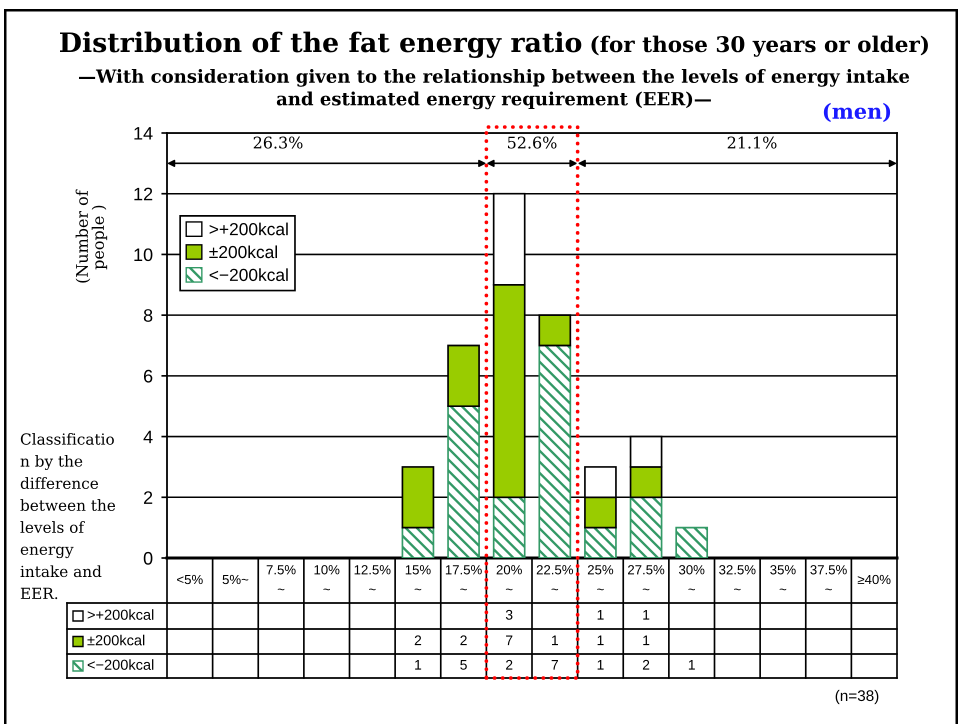  I want to click on y-tick-label: 6, so click(148, 376).